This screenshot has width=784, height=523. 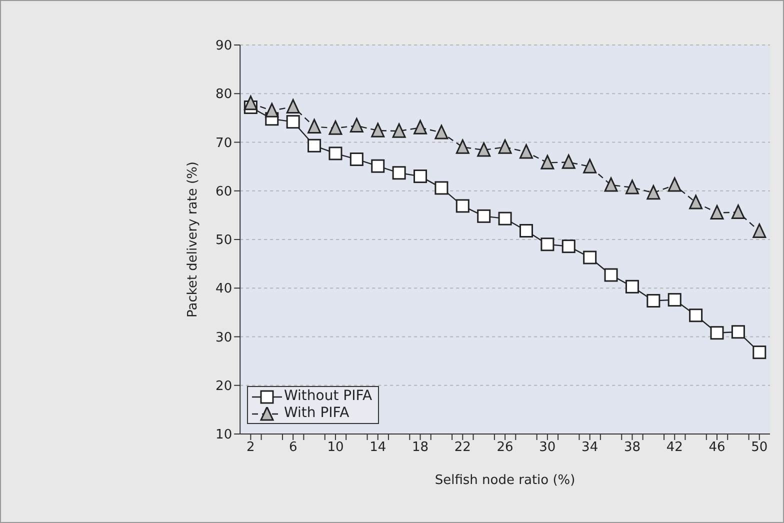 I want to click on x-tick-label: 22, so click(x=462, y=448).